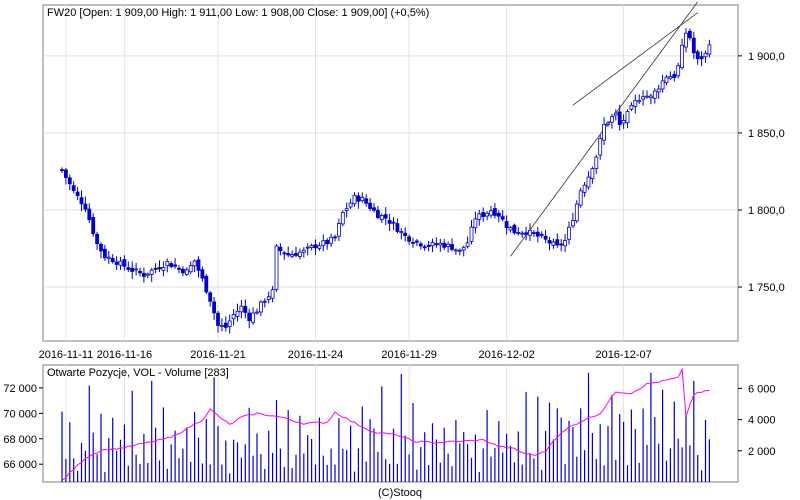  Describe the element at coordinates (217, 355) in the screenshot. I see `x-tick-label: 2016-11-21` at that location.